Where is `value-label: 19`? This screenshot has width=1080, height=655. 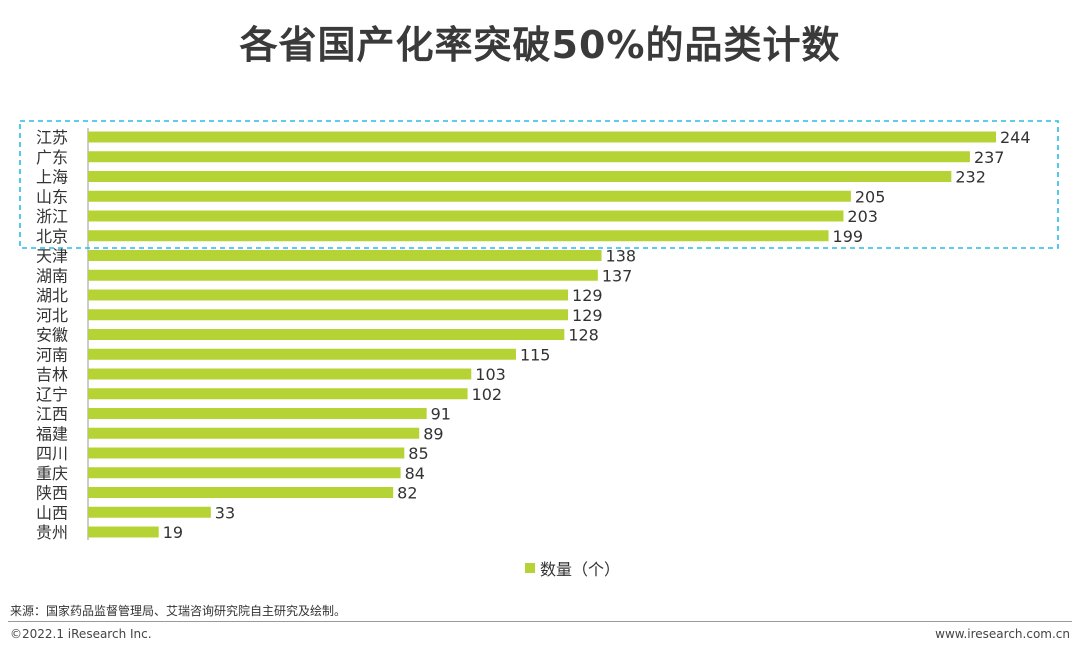 value-label: 19 is located at coordinates (173, 532).